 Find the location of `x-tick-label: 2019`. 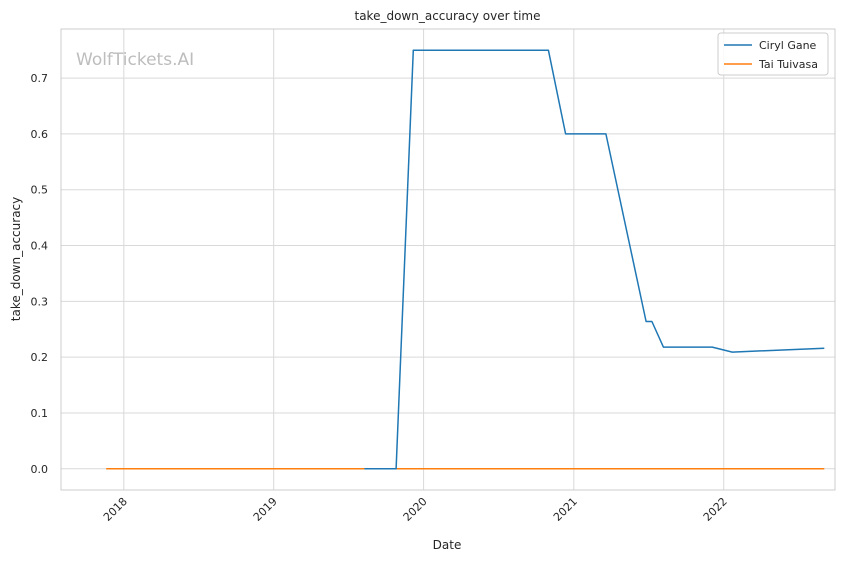

x-tick-label: 2019 is located at coordinates (265, 509).